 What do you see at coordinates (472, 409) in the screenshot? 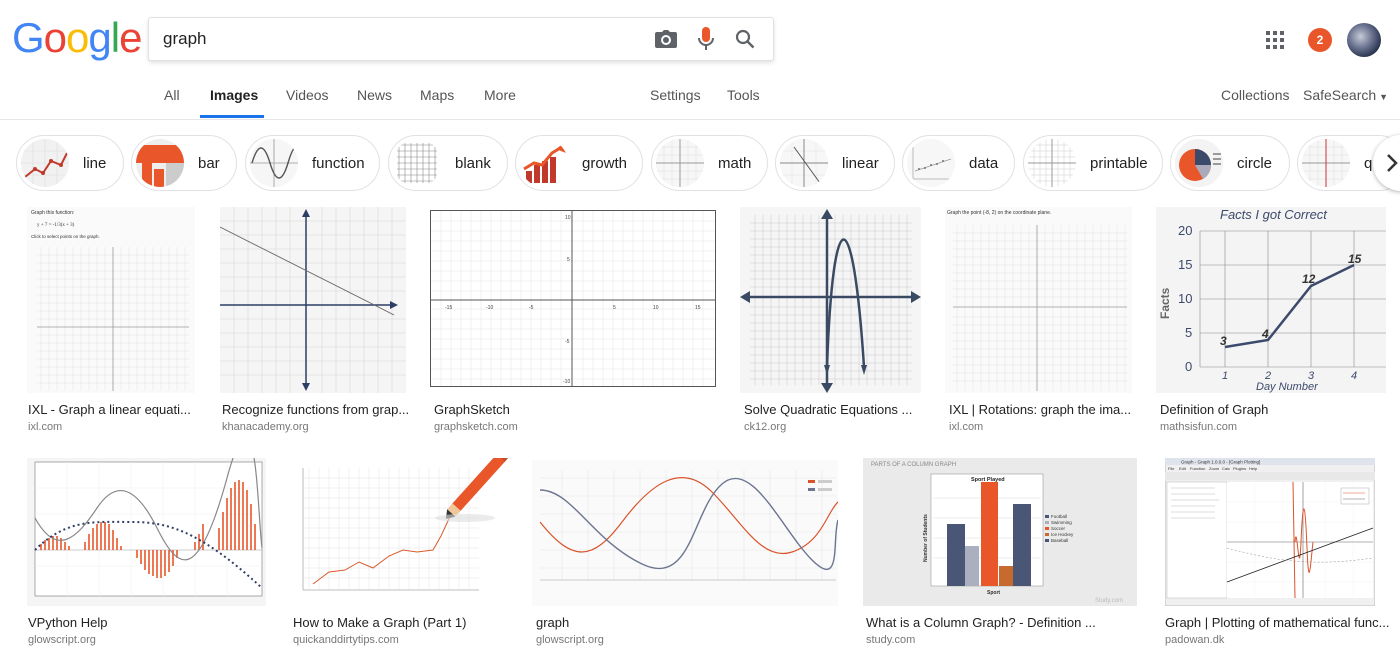
I see `result-title: GraphSketch` at bounding box center [472, 409].